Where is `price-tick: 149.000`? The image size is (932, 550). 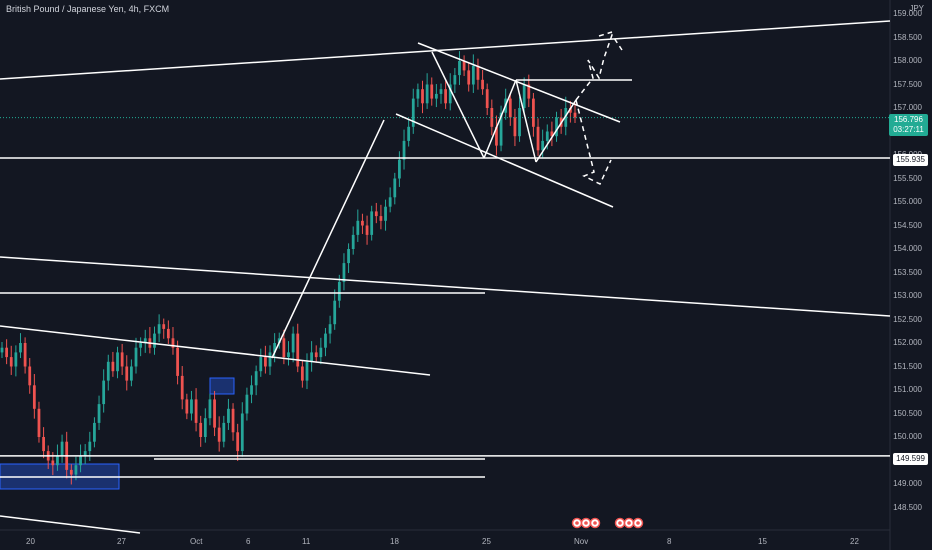 price-tick: 149.000 is located at coordinates (907, 483).